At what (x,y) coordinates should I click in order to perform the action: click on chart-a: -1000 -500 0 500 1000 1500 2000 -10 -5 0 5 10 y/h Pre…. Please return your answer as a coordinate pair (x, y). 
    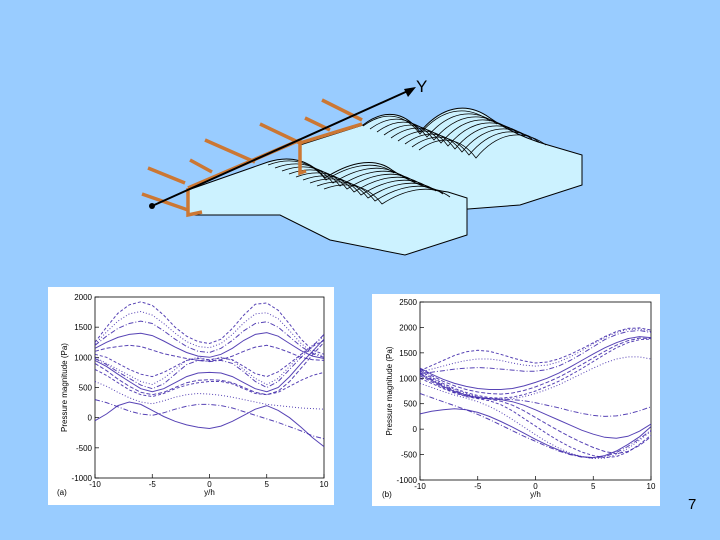
    Looking at the image, I should click on (193, 395).